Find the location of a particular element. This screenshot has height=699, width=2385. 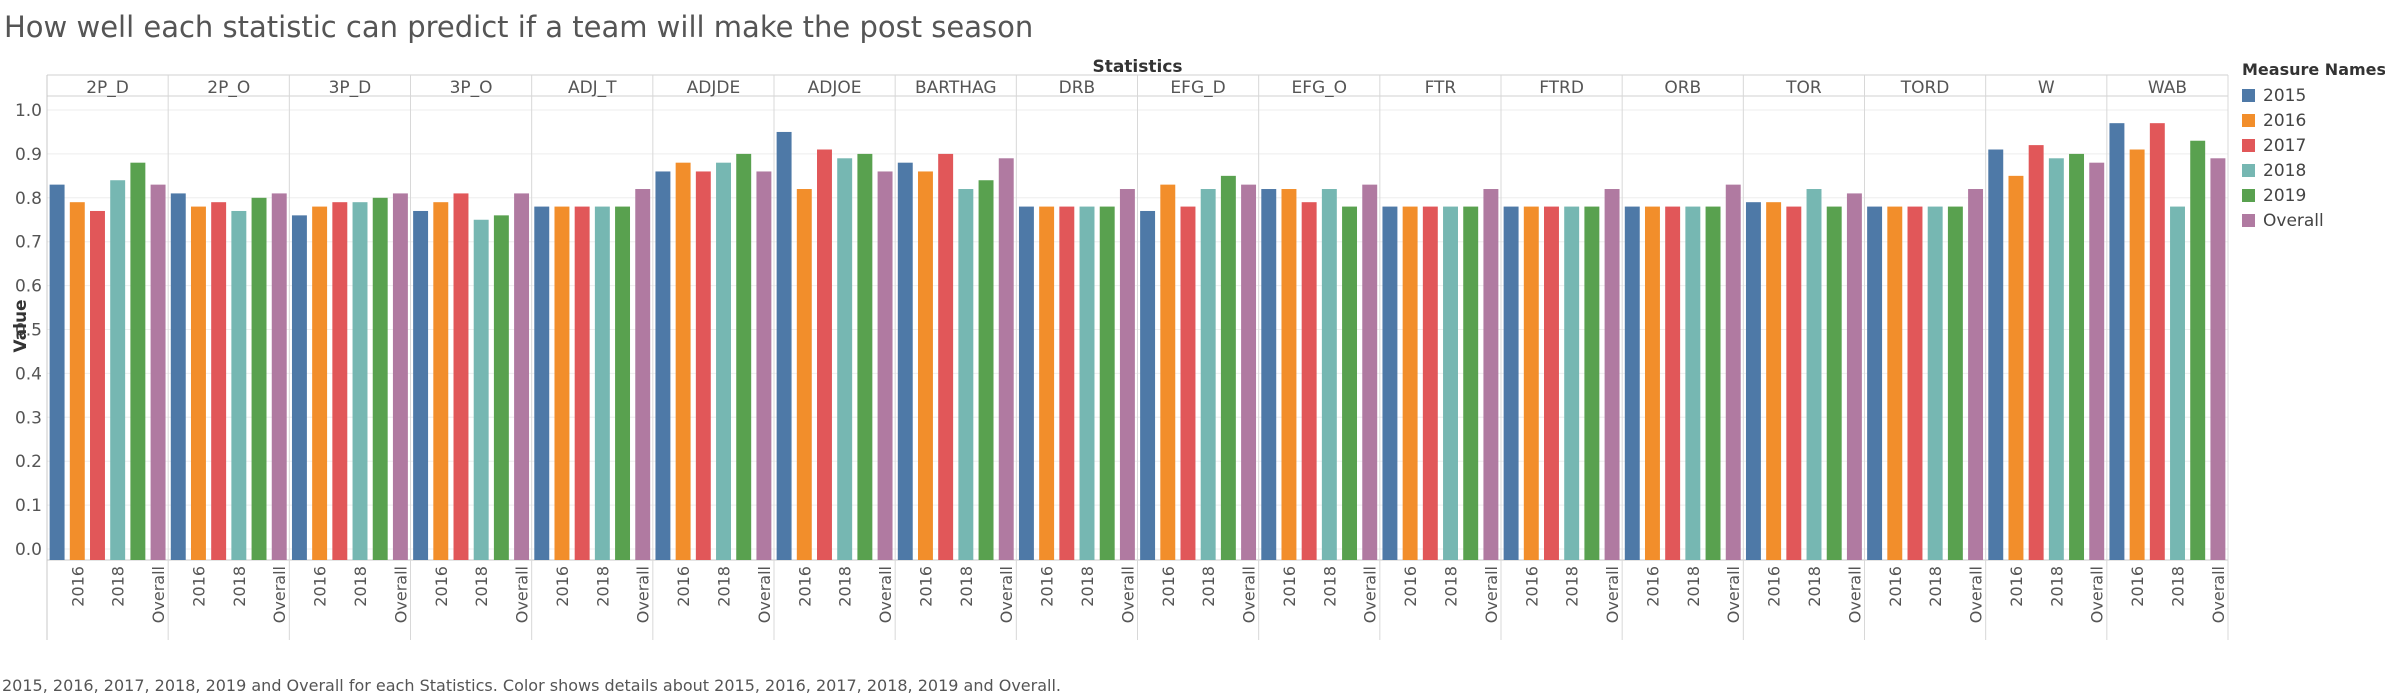

legend-swatch is located at coordinates (2248, 120).